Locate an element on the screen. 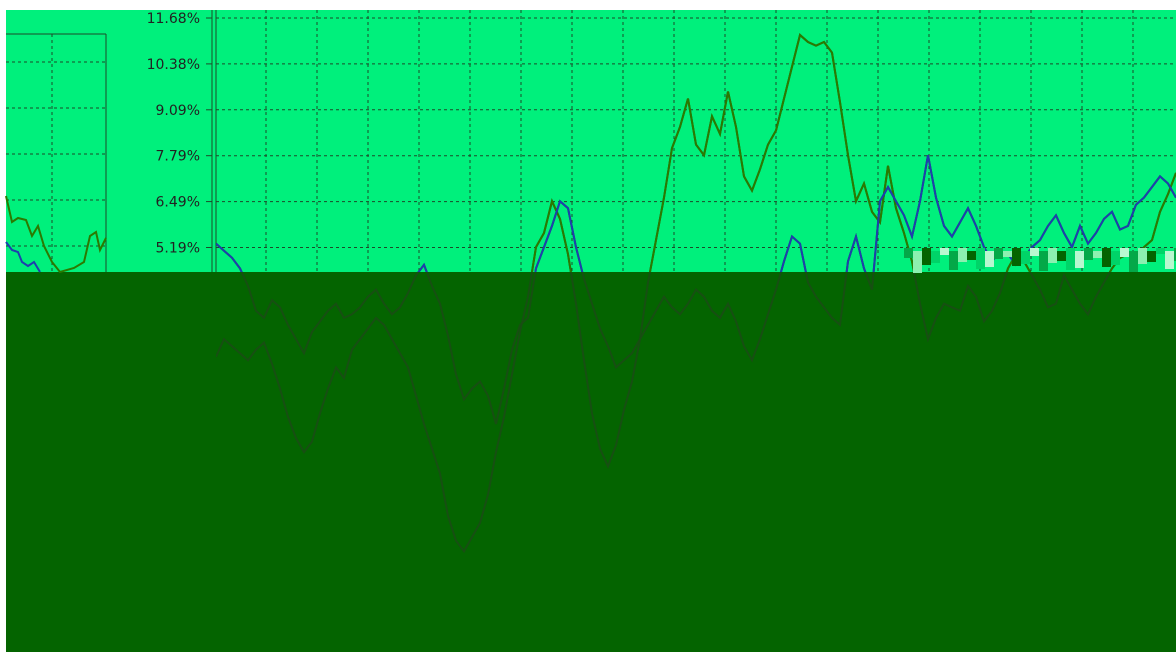 This screenshot has width=1176, height=652. mini-series-blue is located at coordinates (23, 257).